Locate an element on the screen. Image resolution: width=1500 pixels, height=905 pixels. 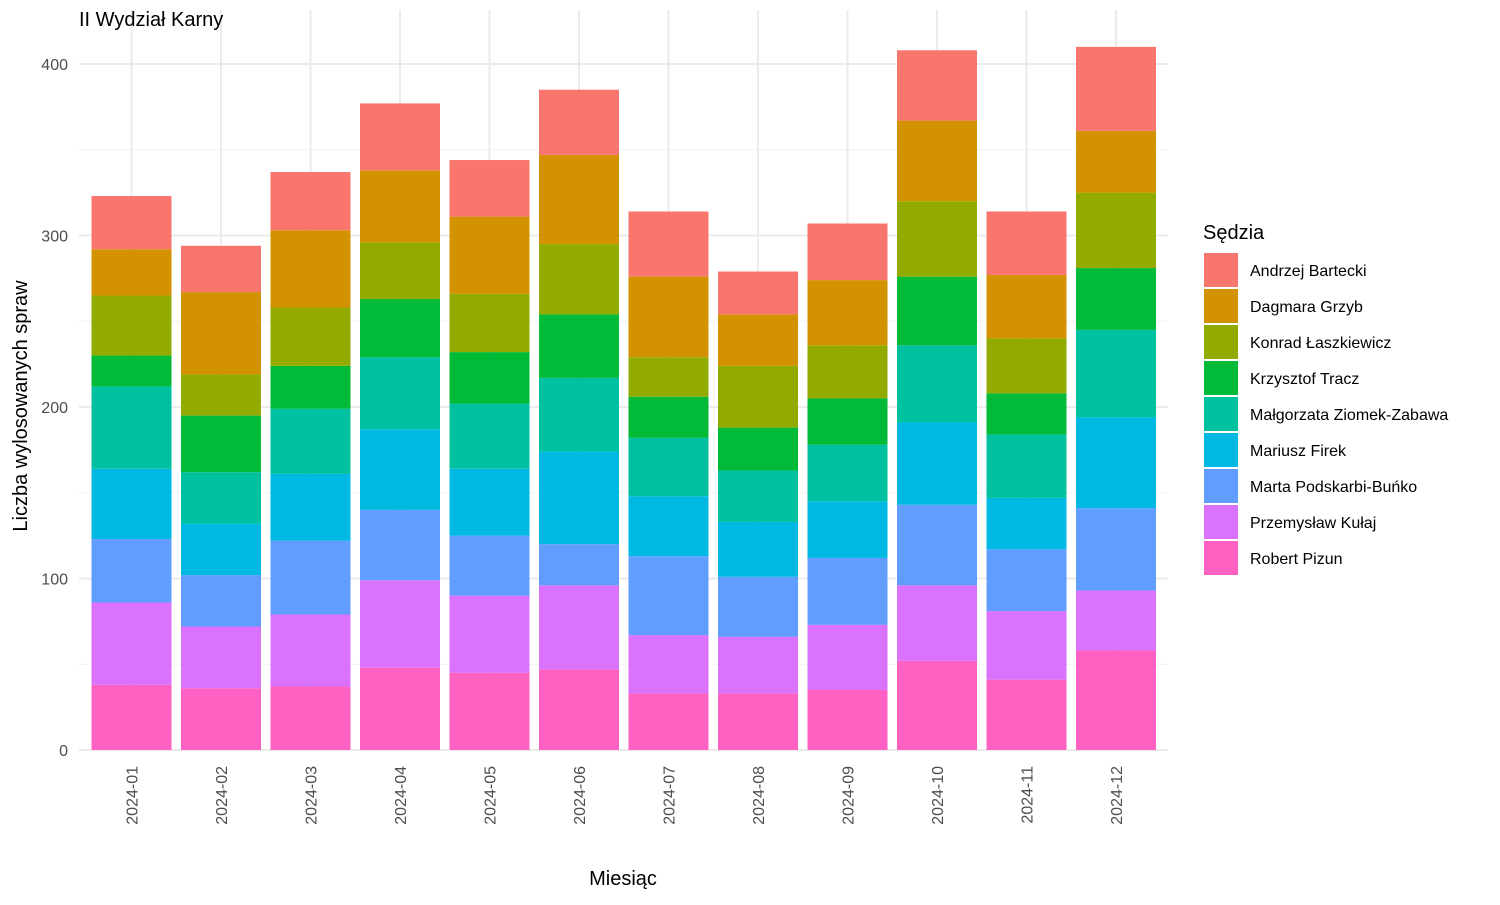
legend-label: Dagmara Grzyb is located at coordinates (1306, 307).